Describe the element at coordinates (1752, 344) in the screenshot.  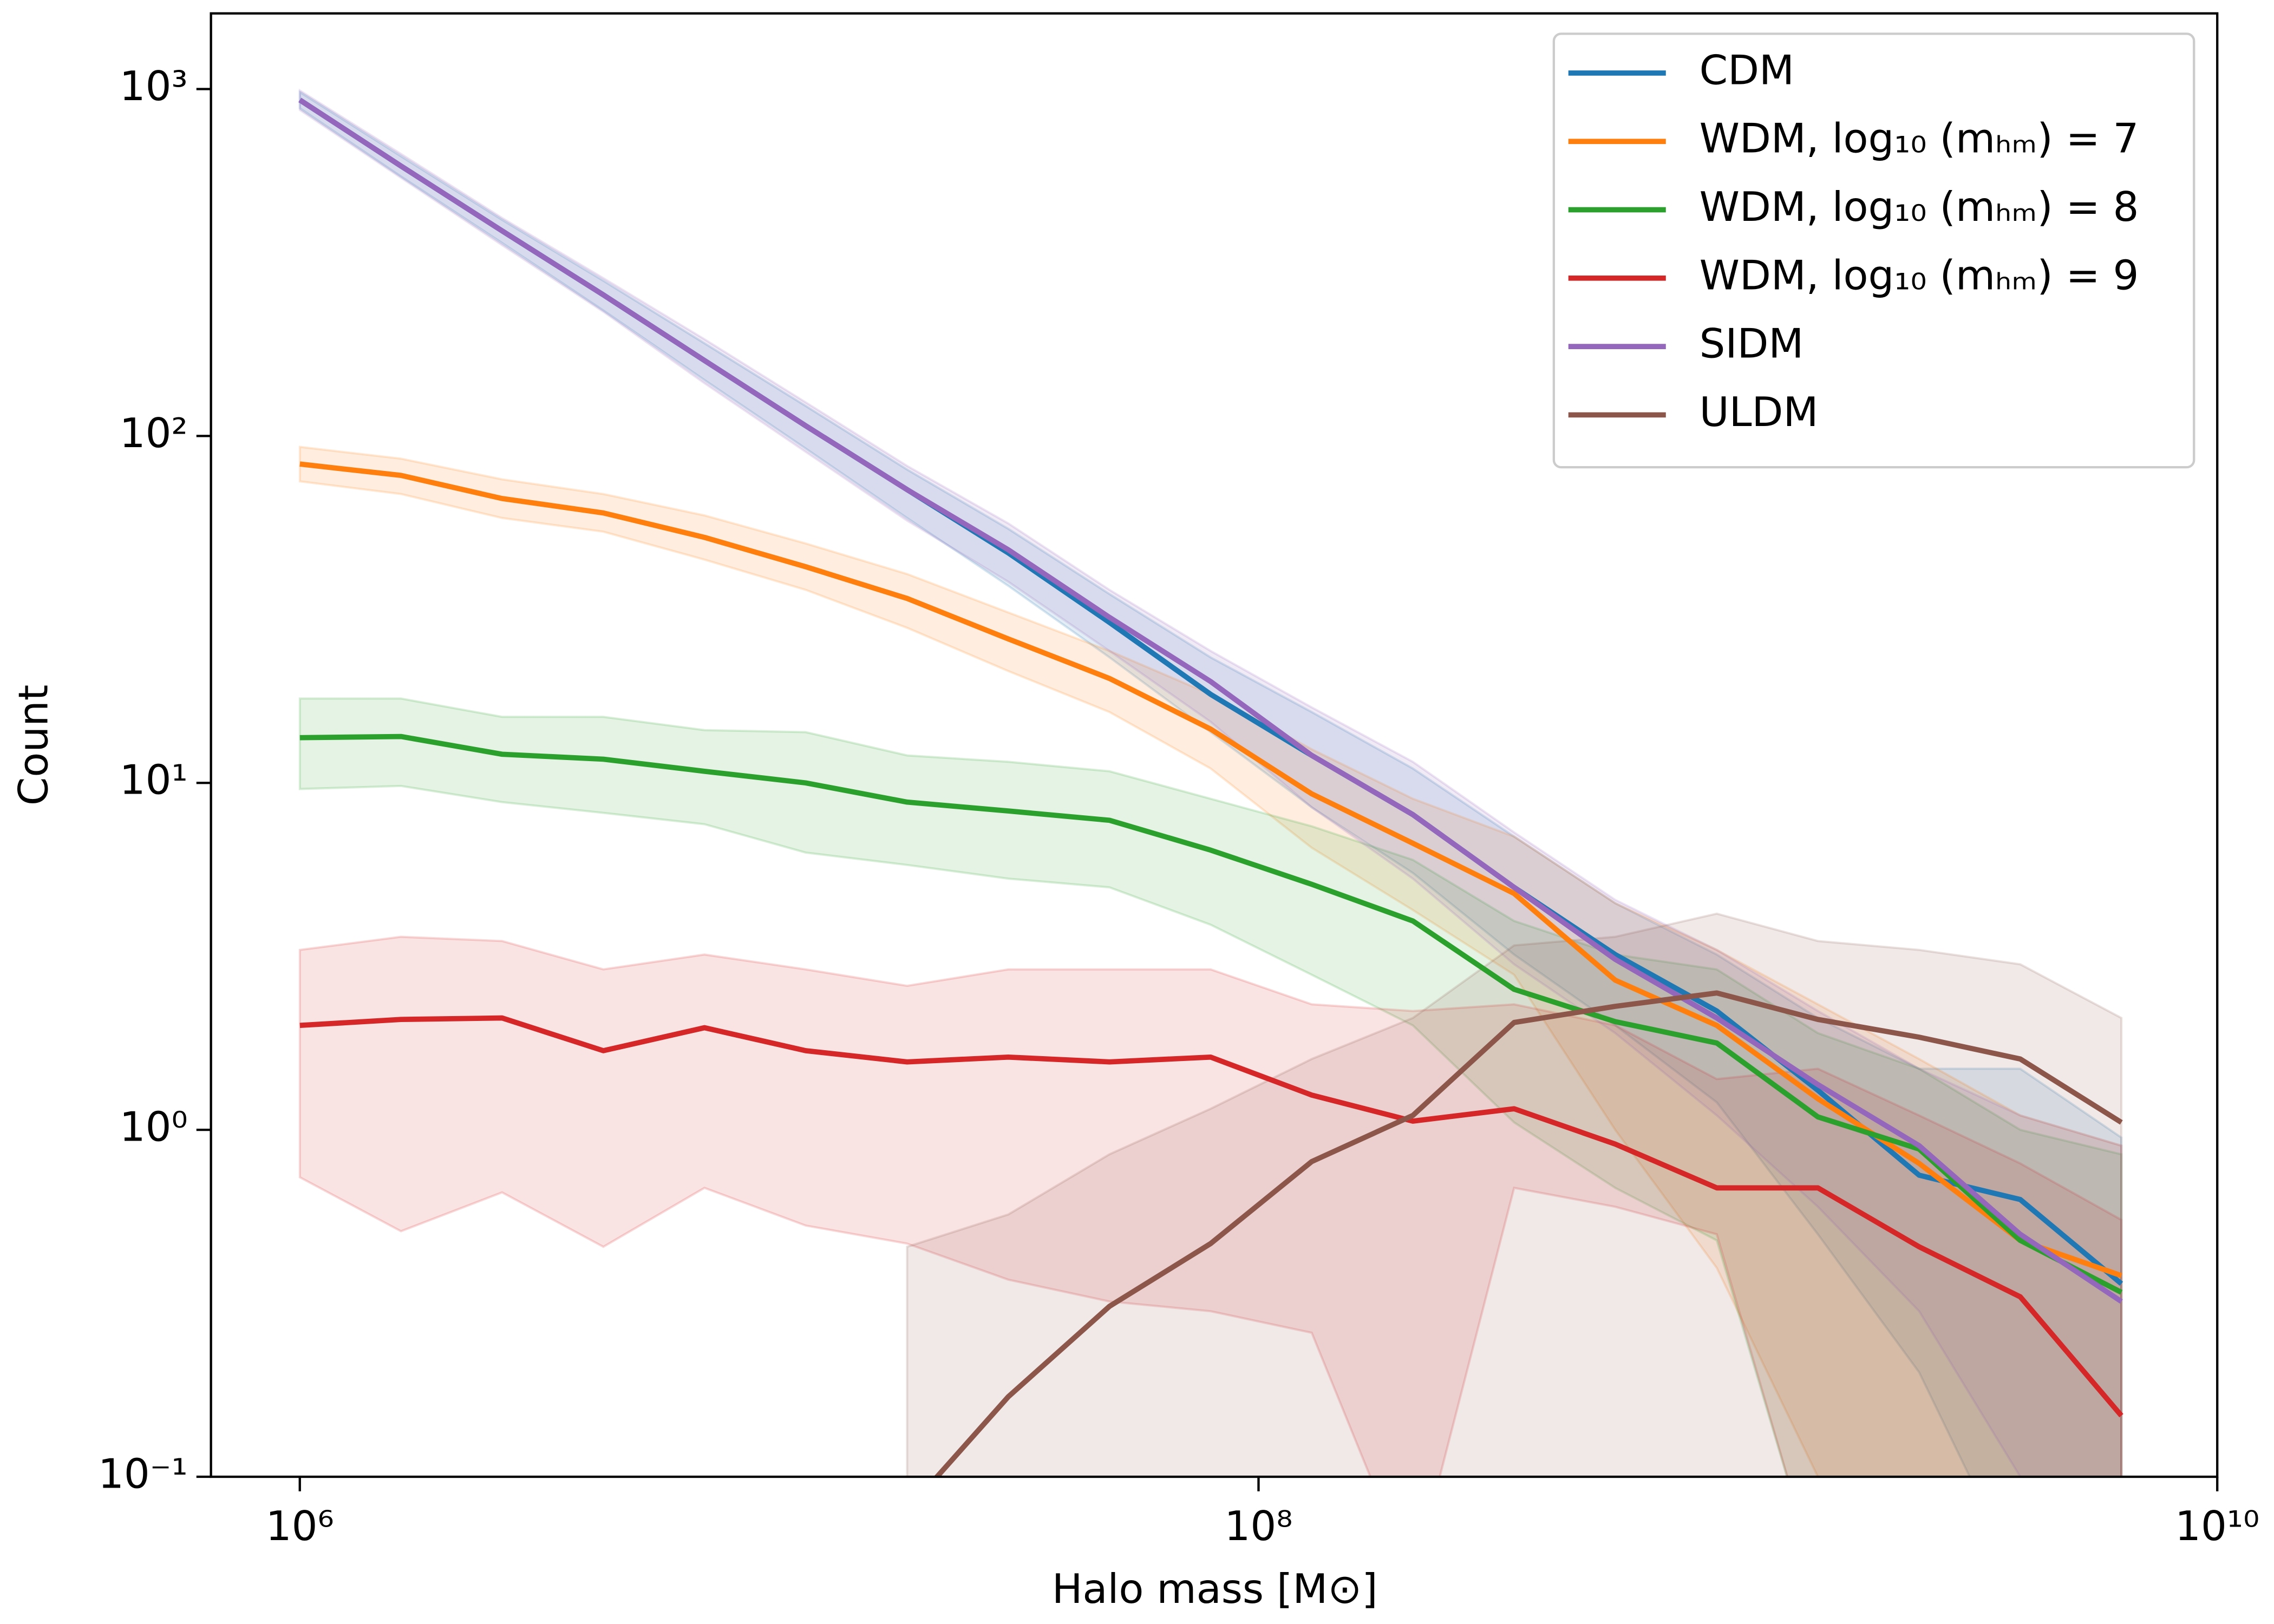
I see `legend-label: SIDM` at that location.